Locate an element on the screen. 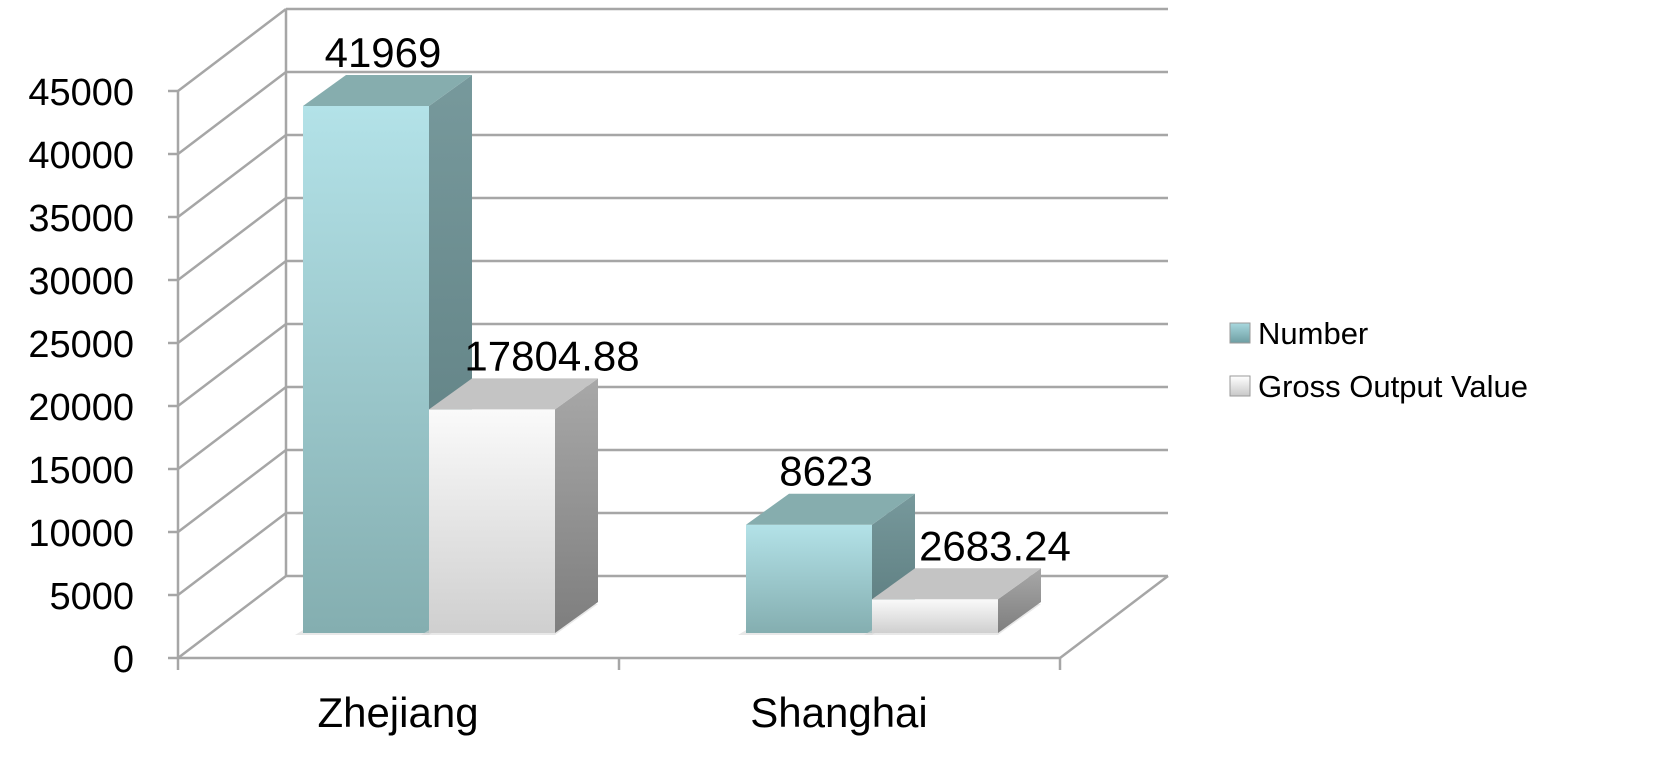 The width and height of the screenshot is (1671, 781). y-tick-label: 35000 is located at coordinates (81, 219).